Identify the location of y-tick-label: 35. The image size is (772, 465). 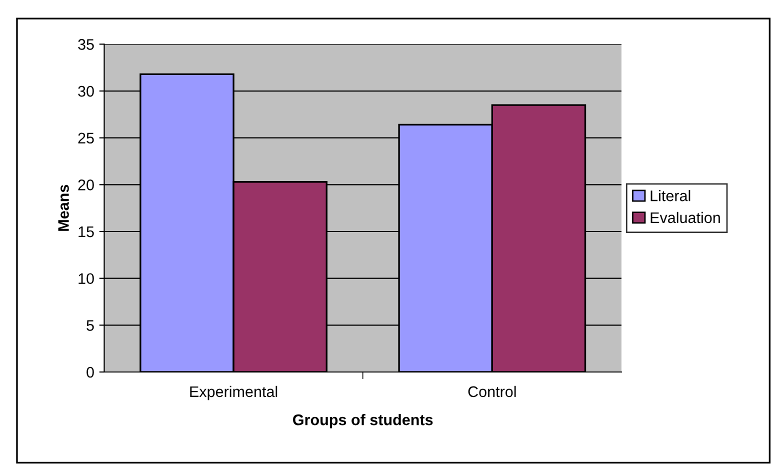
(86, 44).